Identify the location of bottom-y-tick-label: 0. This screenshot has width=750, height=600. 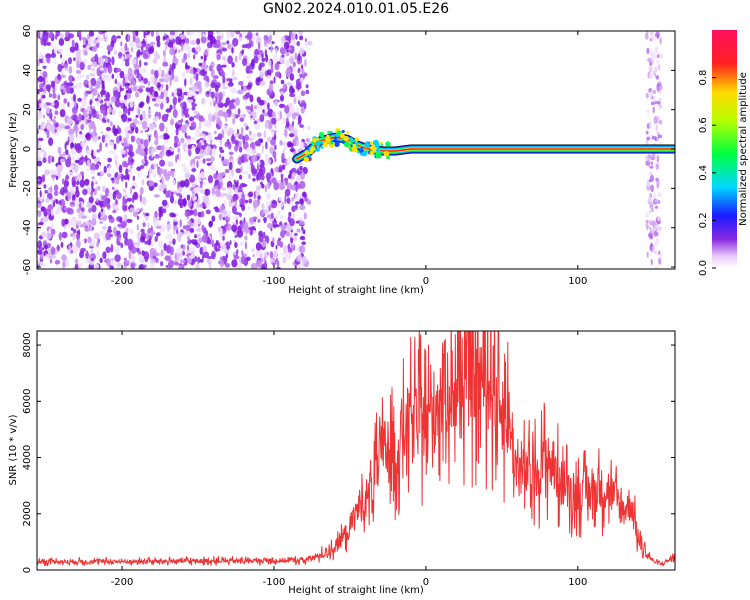
(27, 570).